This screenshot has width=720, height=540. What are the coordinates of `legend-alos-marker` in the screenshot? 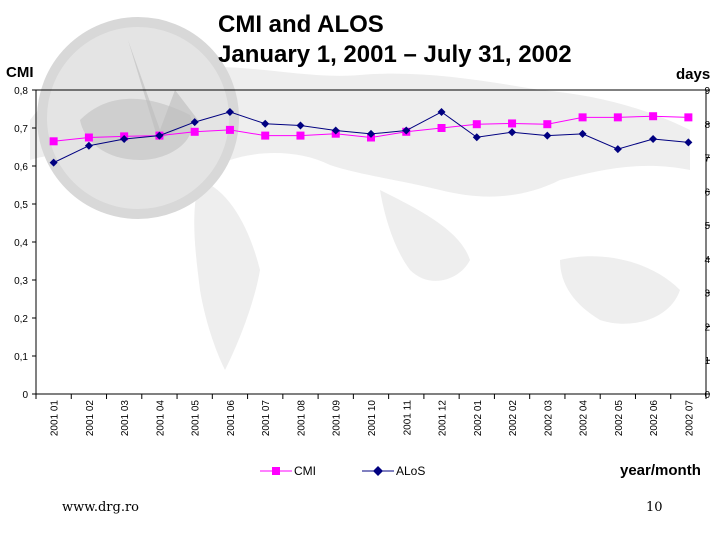 It's located at (378, 471).